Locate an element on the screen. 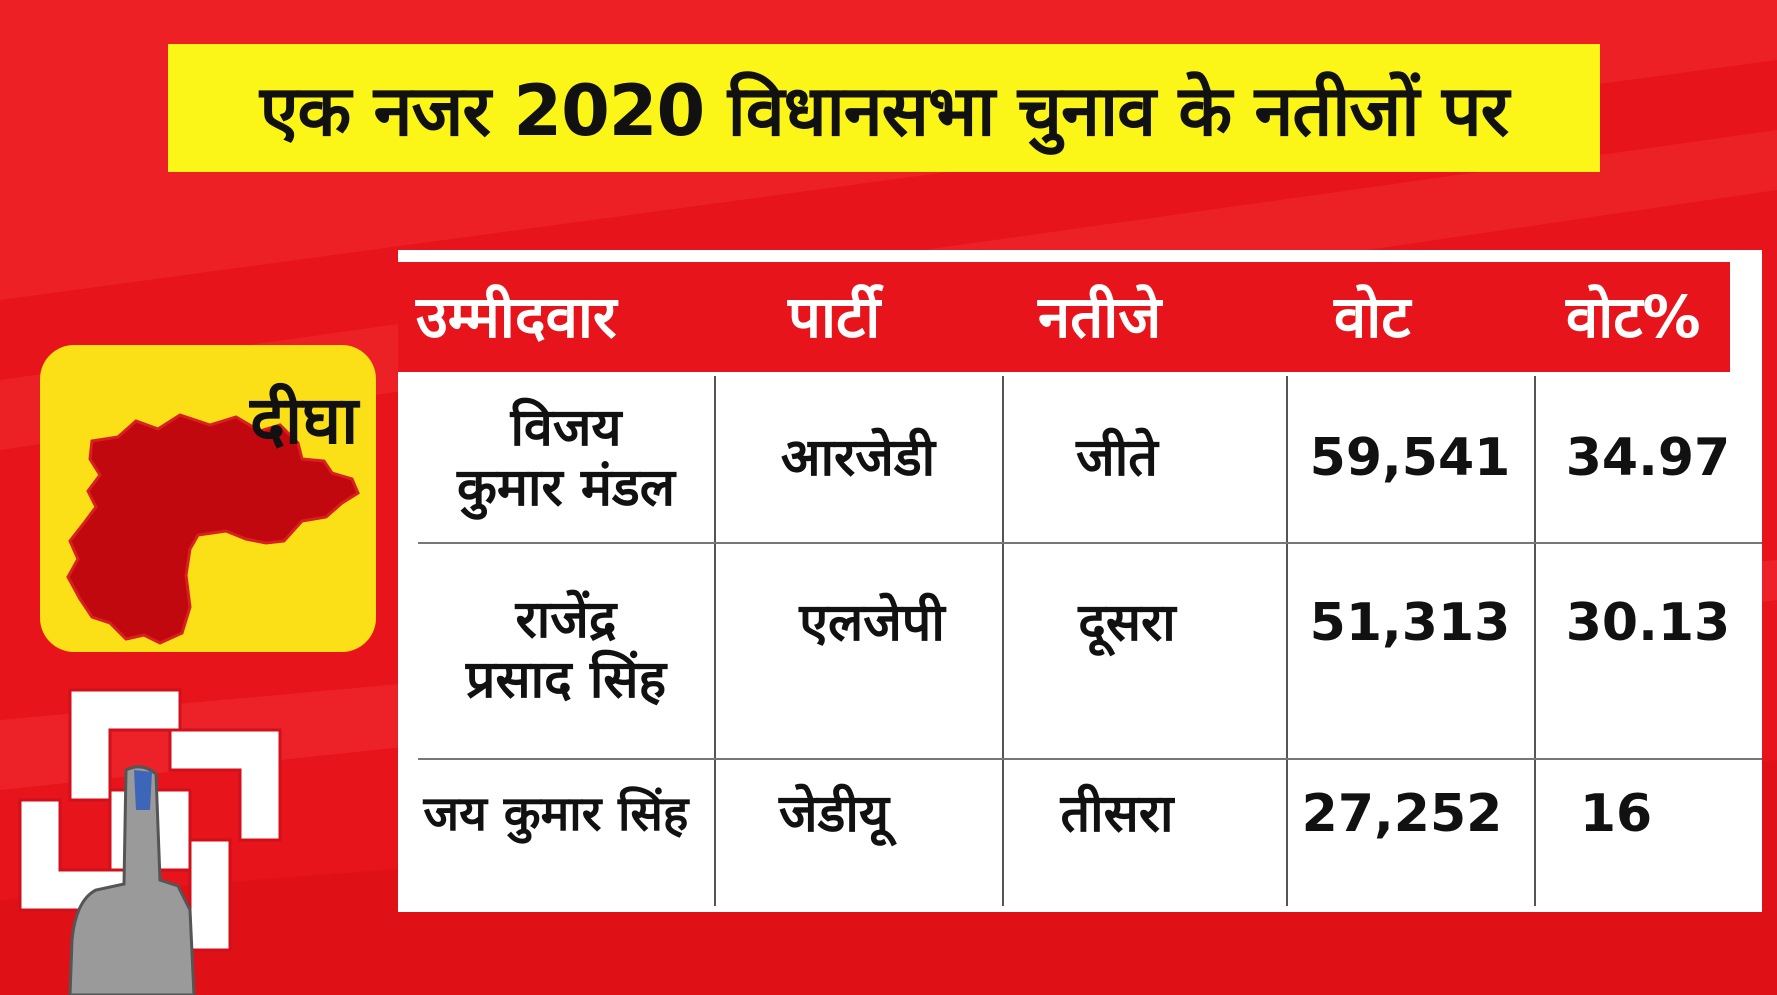 This screenshot has height=995, width=1777. votes-cell: 51,313 is located at coordinates (1410, 623).